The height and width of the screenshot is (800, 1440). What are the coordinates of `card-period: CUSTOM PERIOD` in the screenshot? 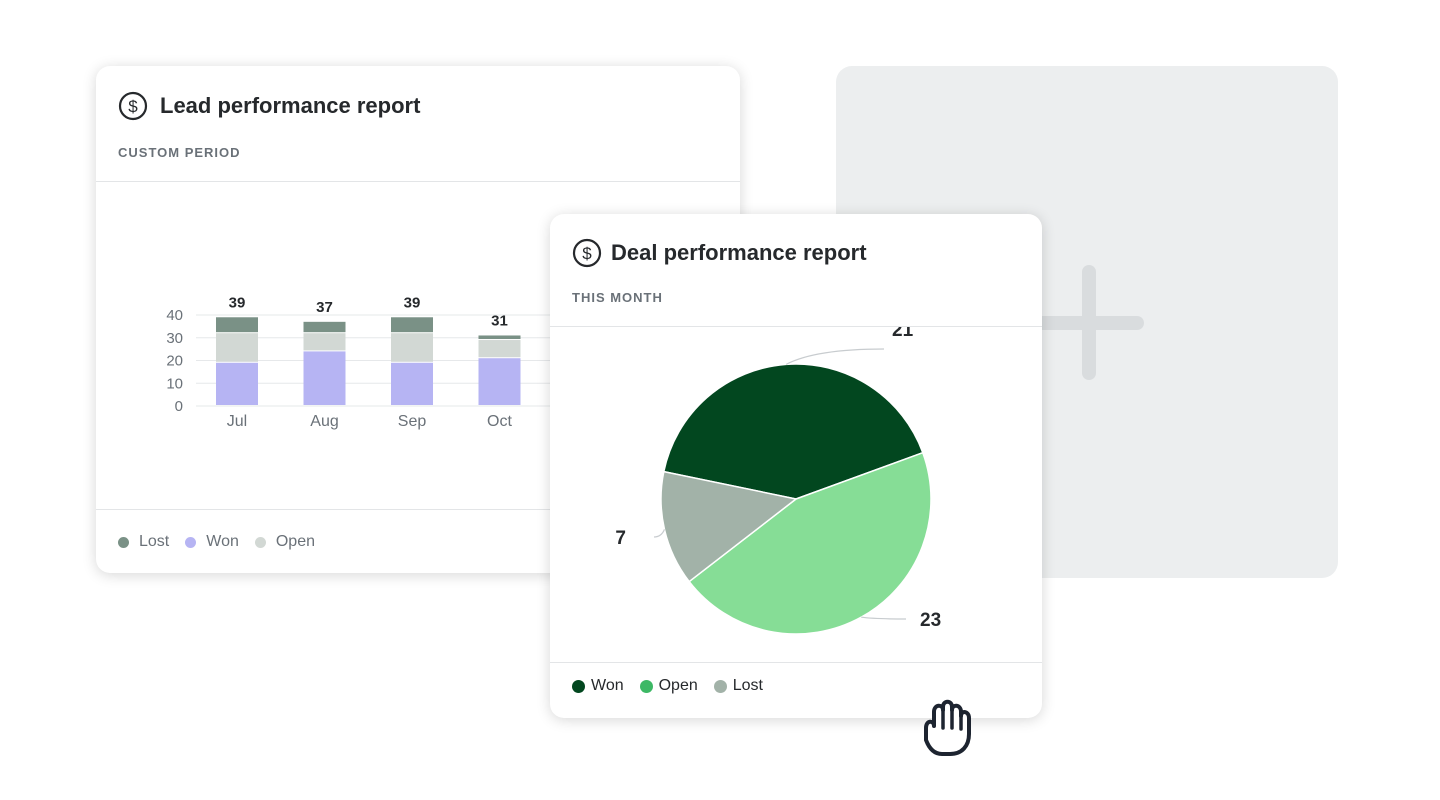 It's located at (179, 152).